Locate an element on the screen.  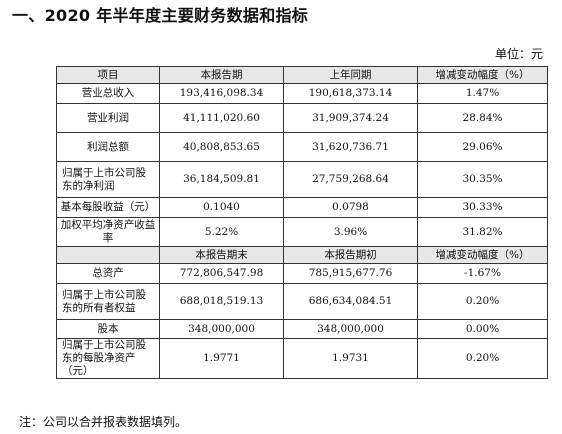
row-label: 归属于上市公司股东的所有者权益 is located at coordinates (108, 301).